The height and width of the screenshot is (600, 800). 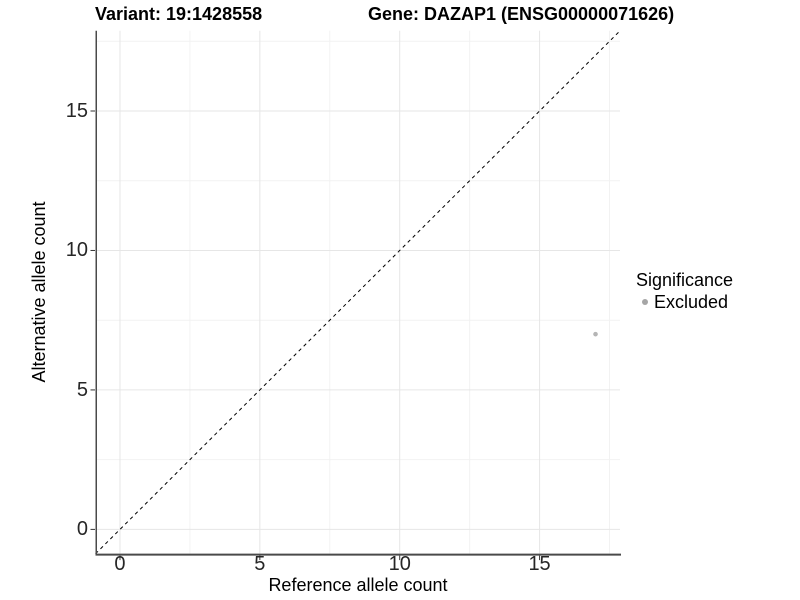 I want to click on y-tick-label: 0, so click(x=82, y=529).